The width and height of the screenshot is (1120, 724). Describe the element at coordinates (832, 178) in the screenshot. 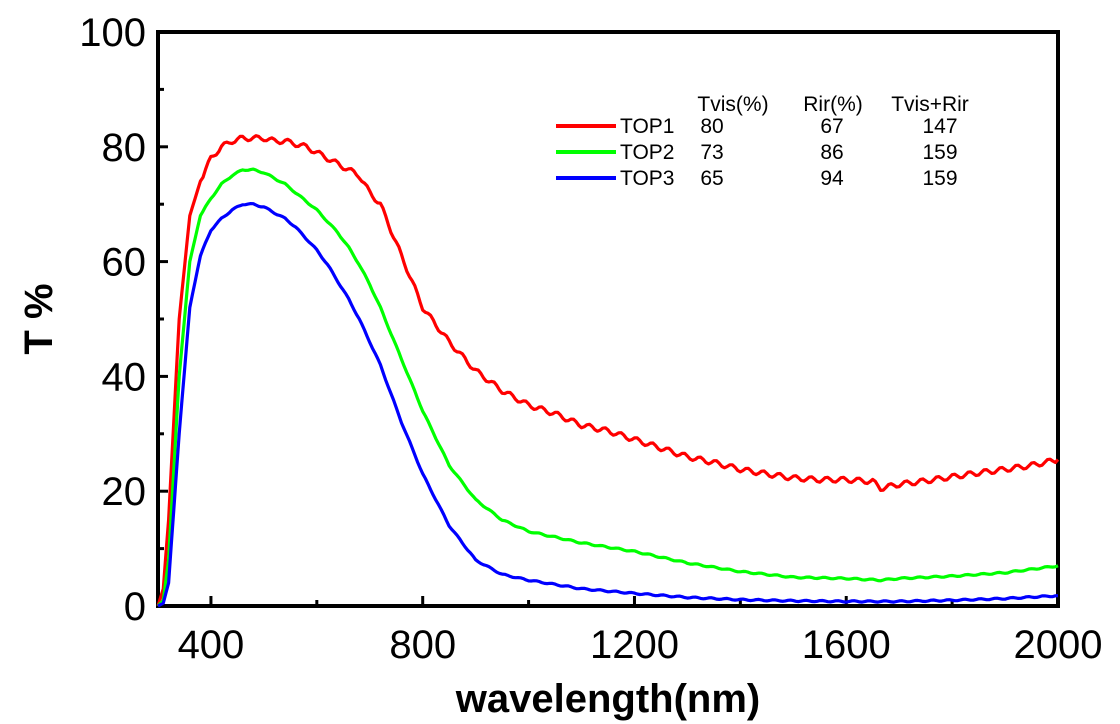

I see `legend-table-value: 94` at that location.